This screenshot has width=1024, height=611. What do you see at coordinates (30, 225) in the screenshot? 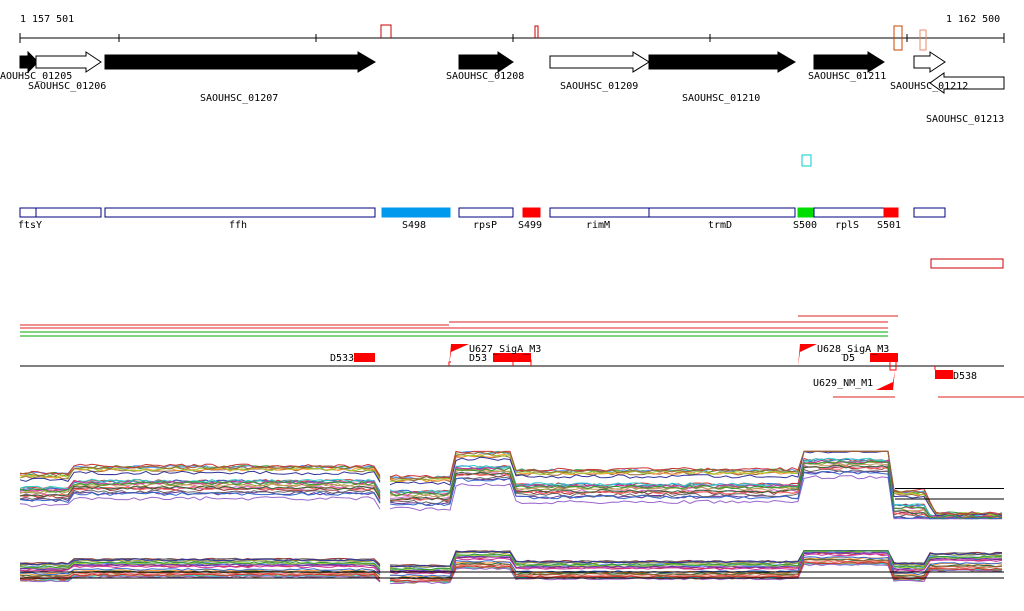
I see `annotation-label: ftsY` at bounding box center [30, 225].